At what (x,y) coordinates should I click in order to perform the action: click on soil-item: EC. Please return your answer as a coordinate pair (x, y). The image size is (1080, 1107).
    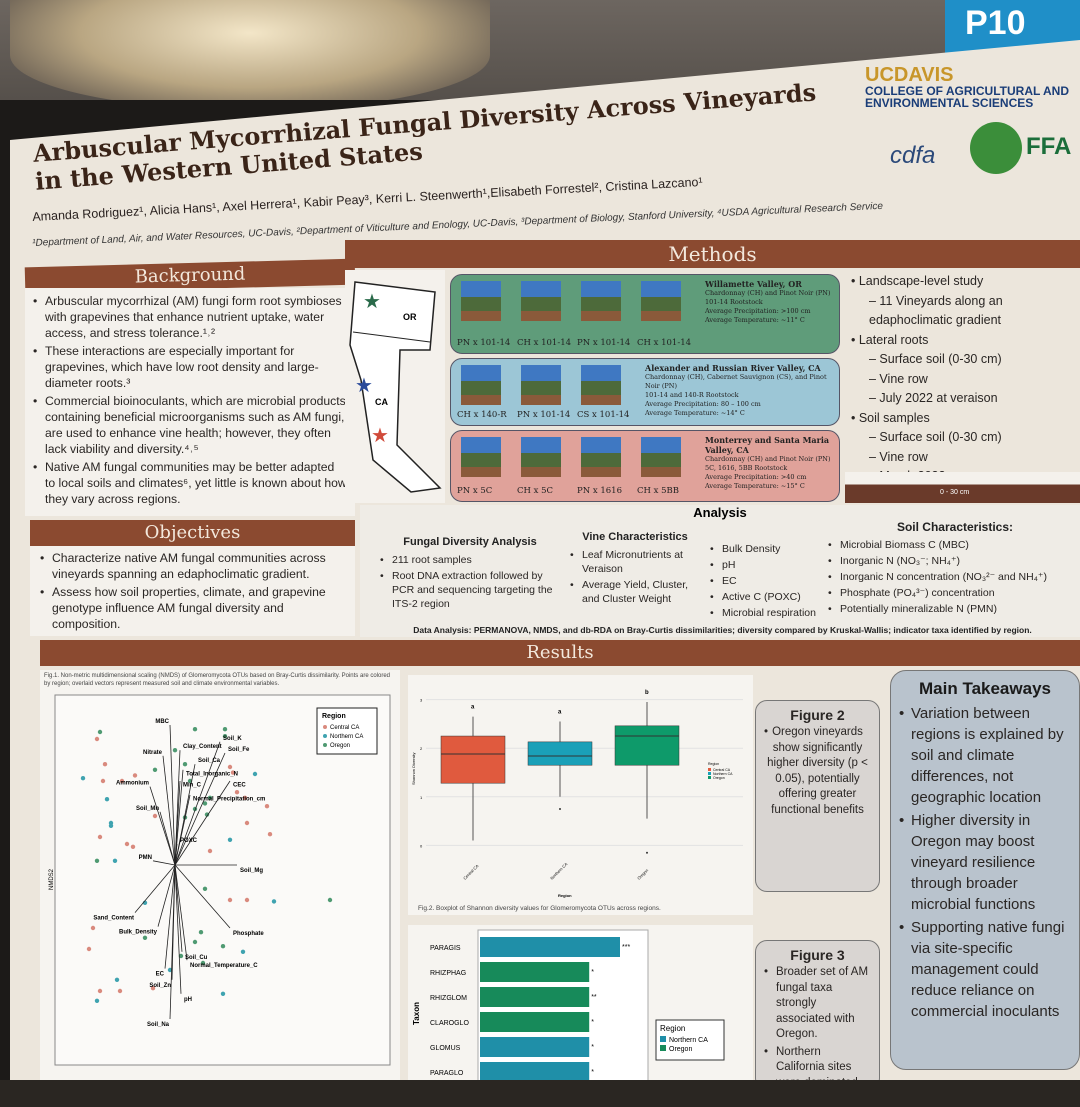
    Looking at the image, I should click on (765, 581).